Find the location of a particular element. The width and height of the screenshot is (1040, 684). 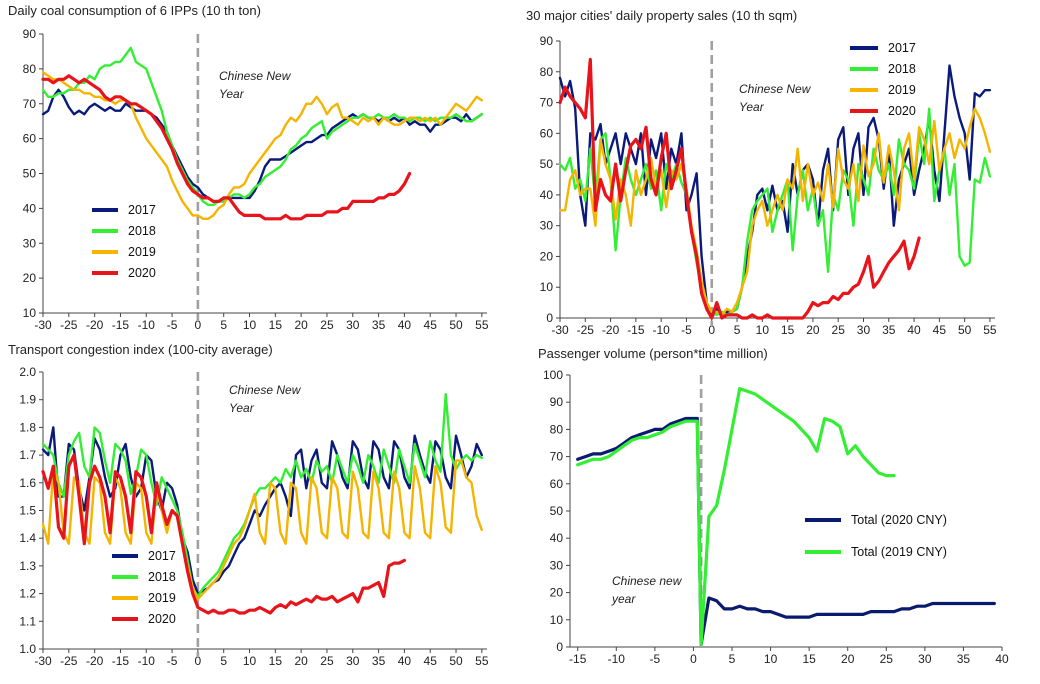

cny-annotation: Chinese new year is located at coordinates (647, 590).